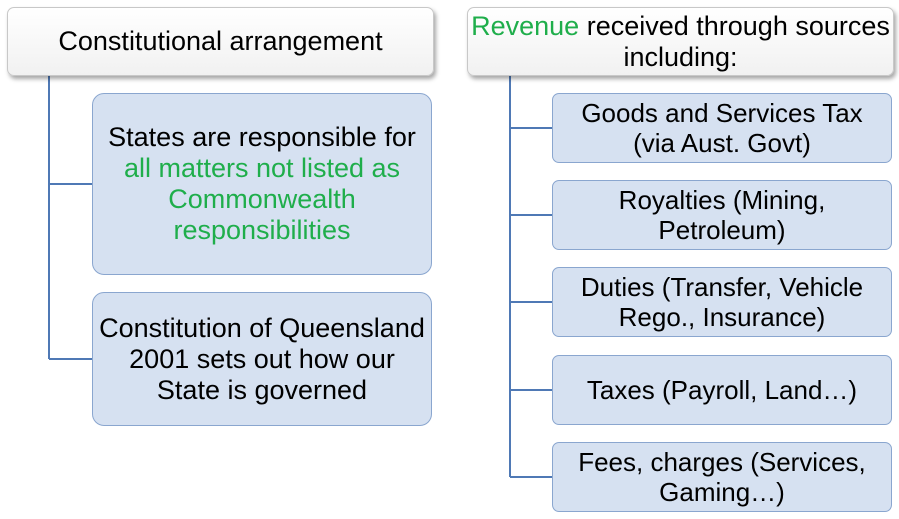 This screenshot has height=519, width=899. I want to click on revenue-source-text: Taxes (Payroll, Land…), so click(722, 390).